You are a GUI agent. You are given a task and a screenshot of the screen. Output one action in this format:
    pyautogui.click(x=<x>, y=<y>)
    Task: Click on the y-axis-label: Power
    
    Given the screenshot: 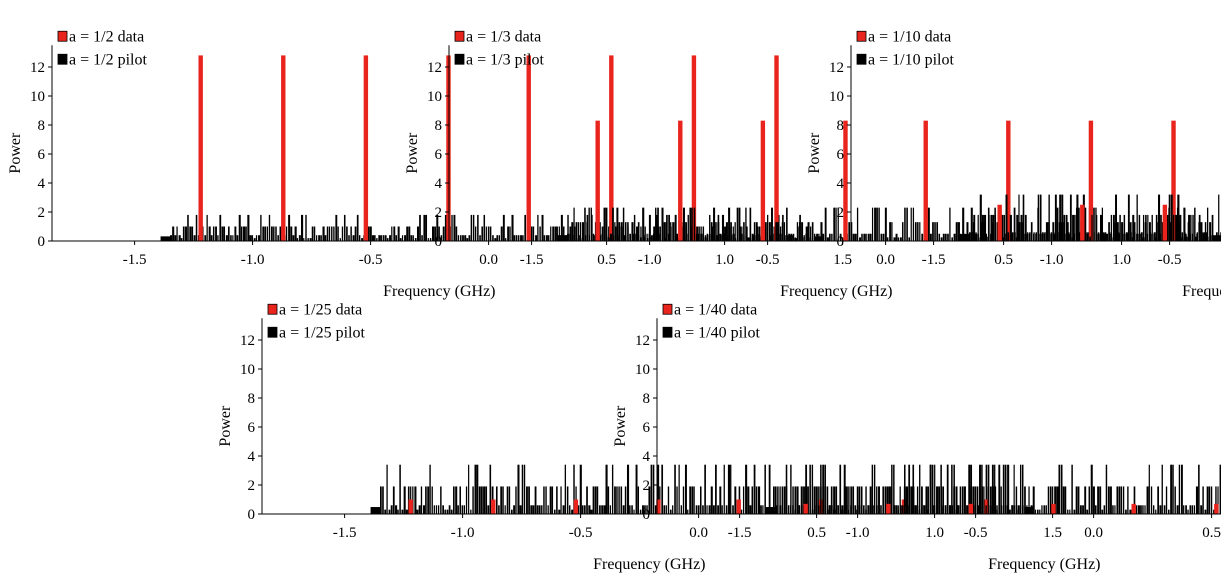 What is the action you would take?
    pyautogui.click(x=225, y=426)
    